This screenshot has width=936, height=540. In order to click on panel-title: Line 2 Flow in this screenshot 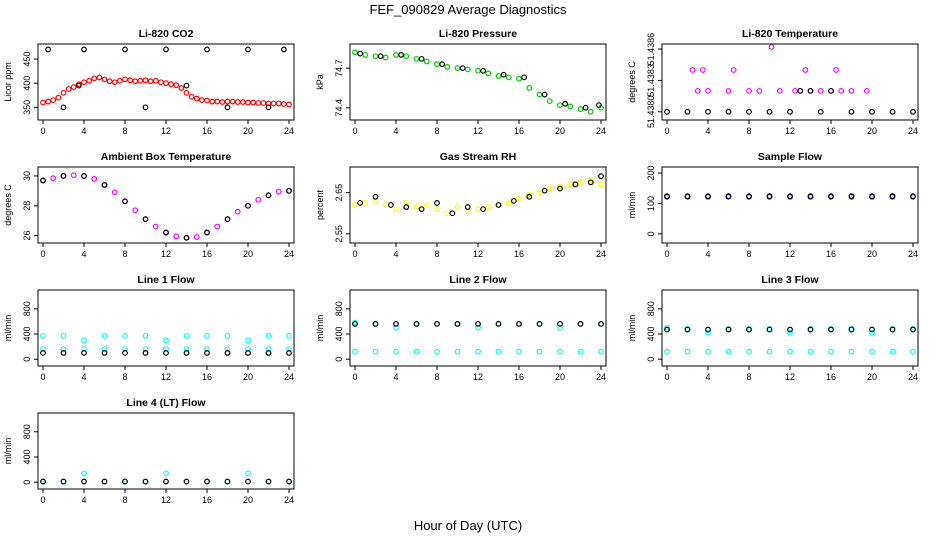, I will do `click(478, 280)`.